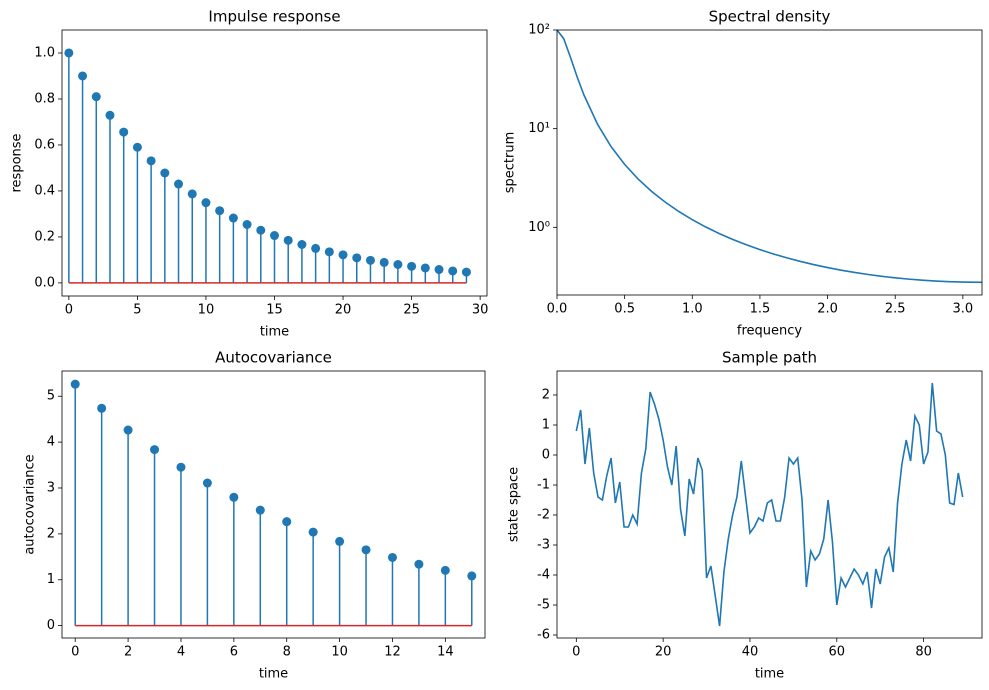 The height and width of the screenshot is (690, 989). Describe the element at coordinates (837, 652) in the screenshot. I see `x-tick-label: 60` at that location.